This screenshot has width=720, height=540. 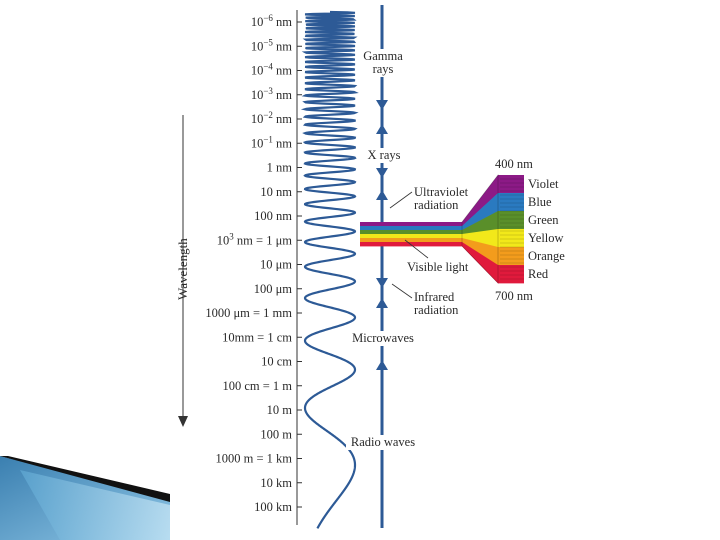 I want to click on beam-band-violet, so click(x=411, y=224).